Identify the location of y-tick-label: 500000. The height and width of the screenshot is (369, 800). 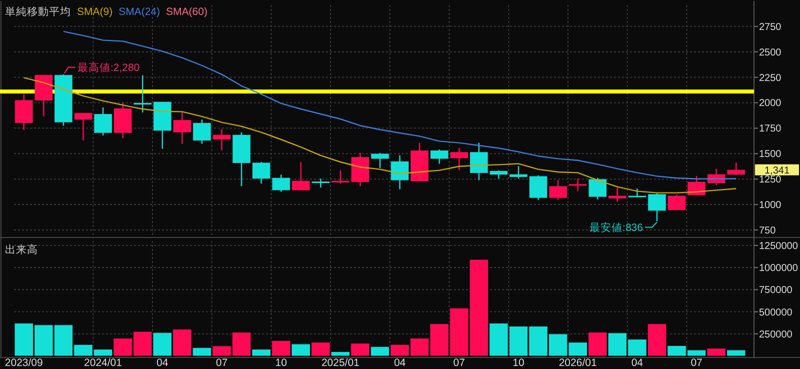
(776, 312).